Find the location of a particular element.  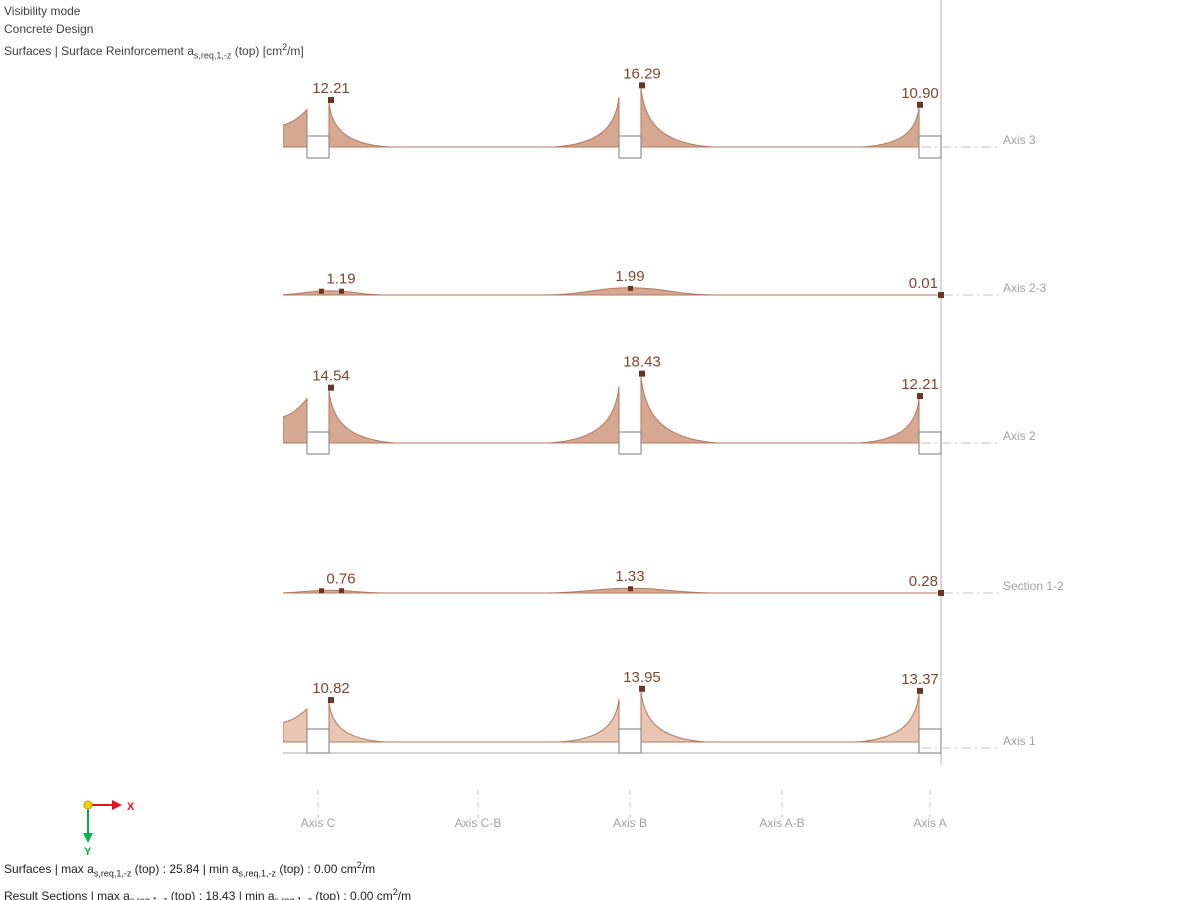

value-label: 0.01 is located at coordinates (923, 283).